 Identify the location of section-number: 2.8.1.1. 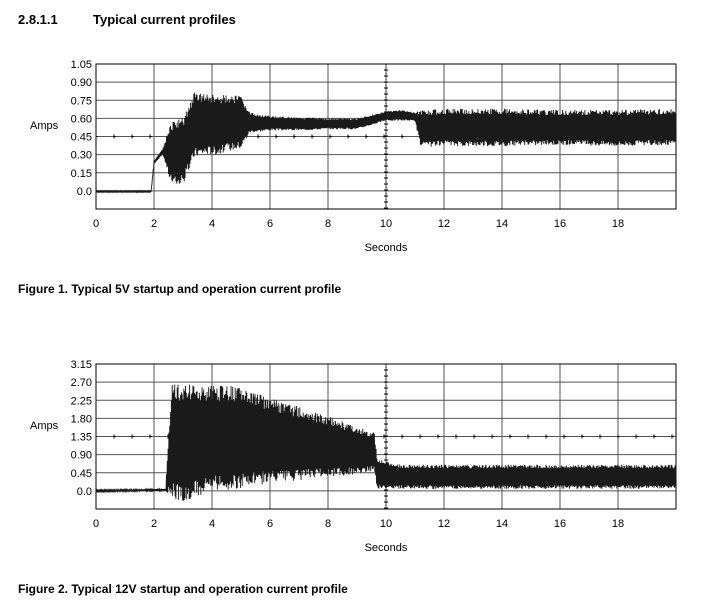
(38, 19).